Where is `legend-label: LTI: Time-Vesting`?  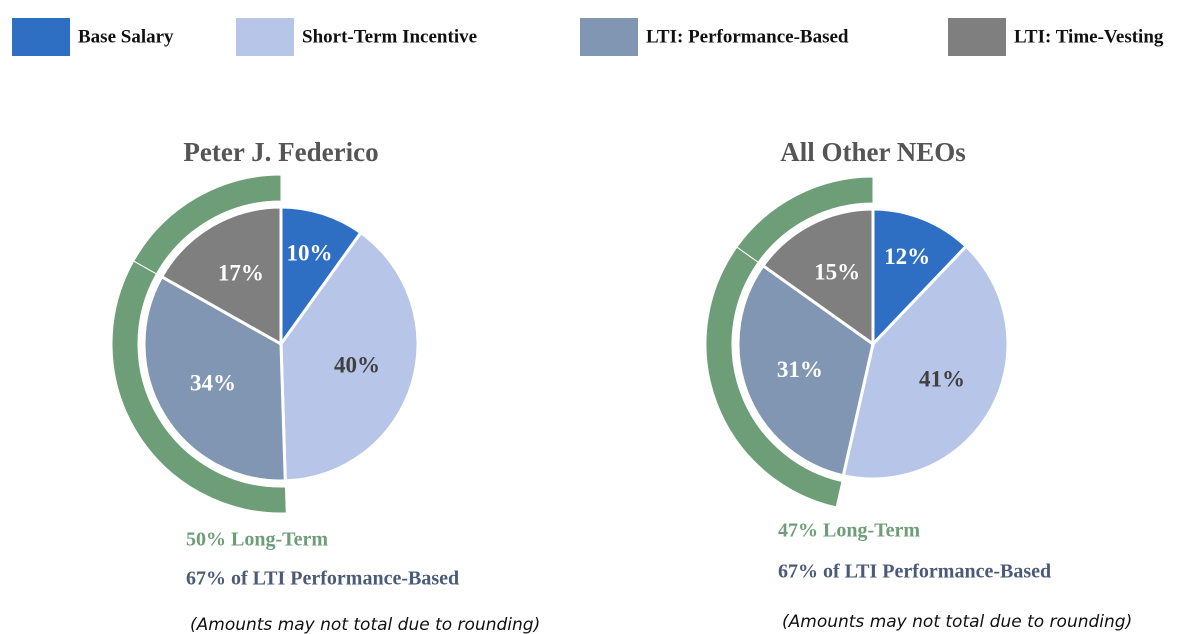
legend-label: LTI: Time-Vesting is located at coordinates (1089, 36).